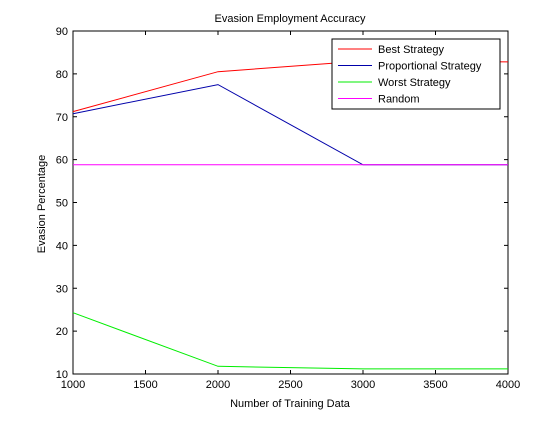 Image resolution: width=560 pixels, height=425 pixels. What do you see at coordinates (62, 204) in the screenshot?
I see `y-tick-label: 50` at bounding box center [62, 204].